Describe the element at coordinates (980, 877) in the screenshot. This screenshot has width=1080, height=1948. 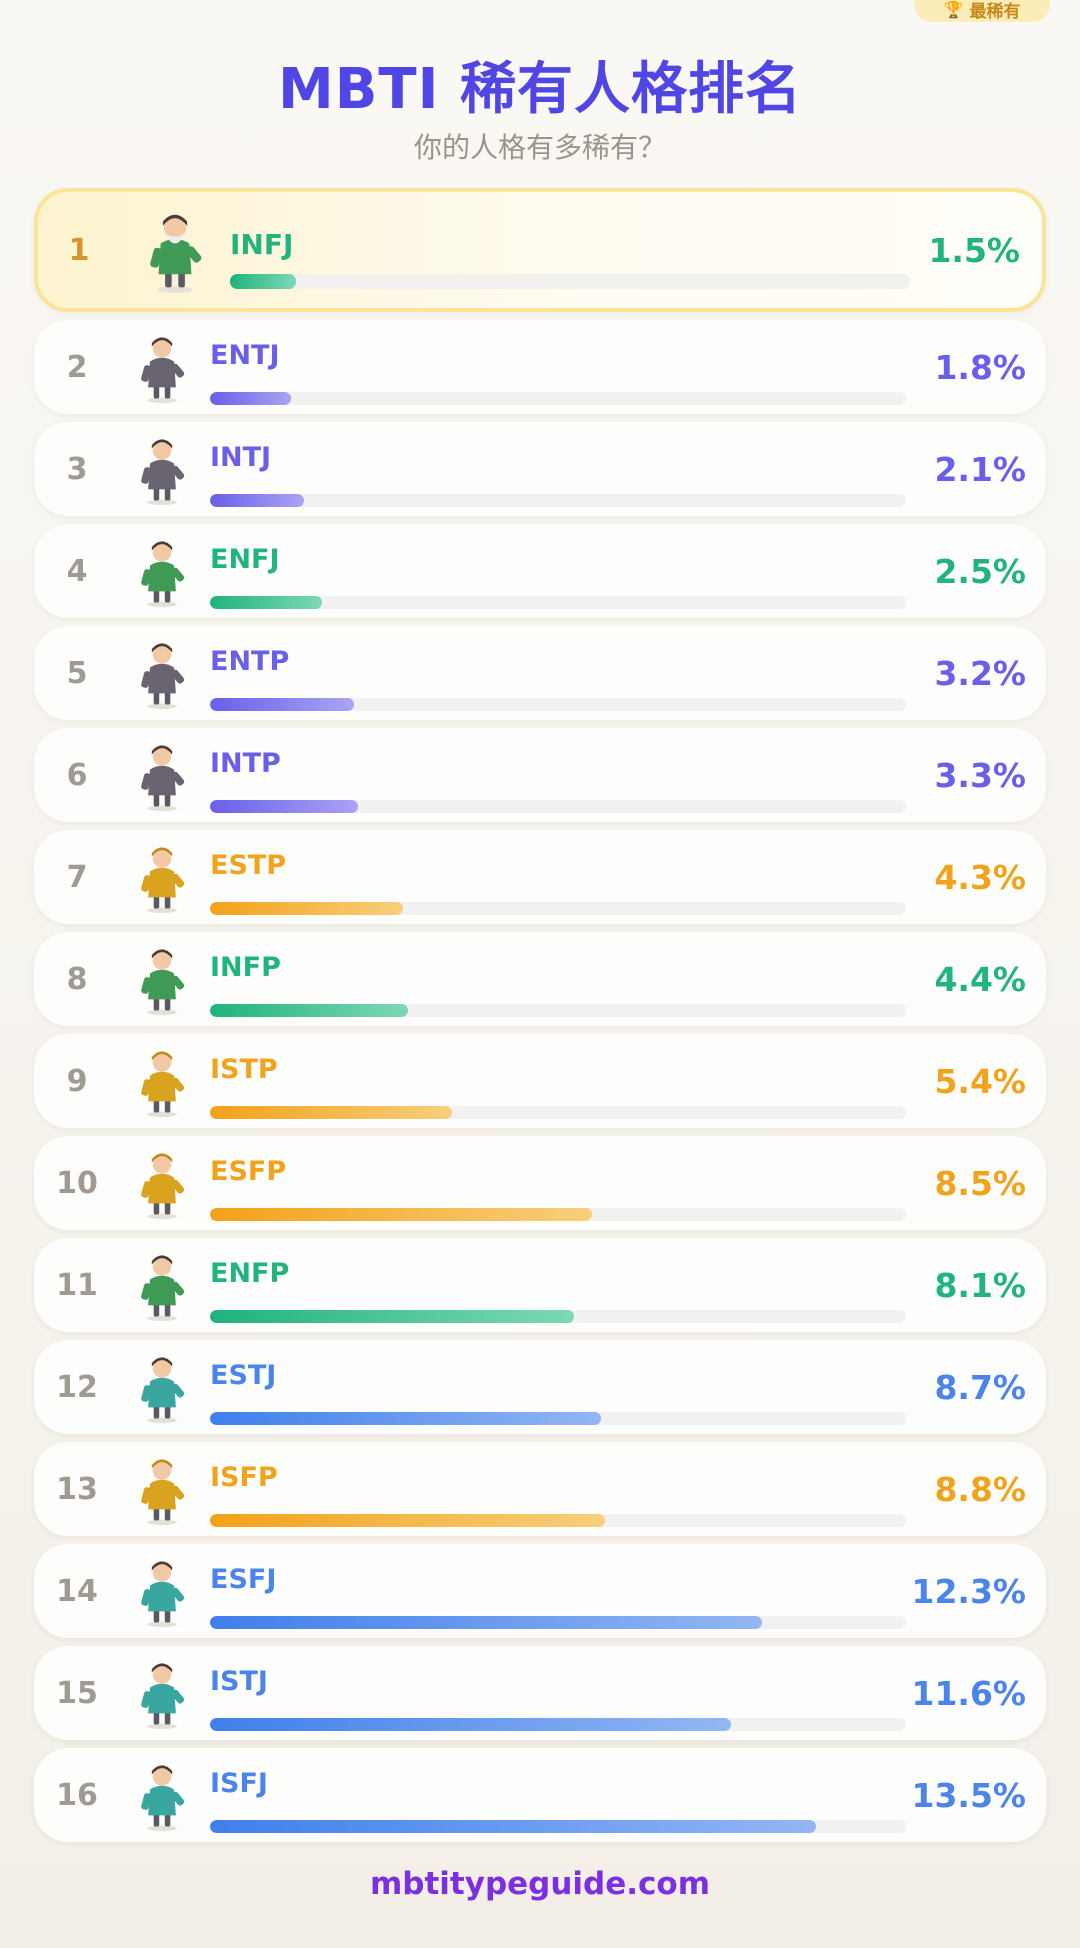
I see `percentage-value: 4.3%` at that location.